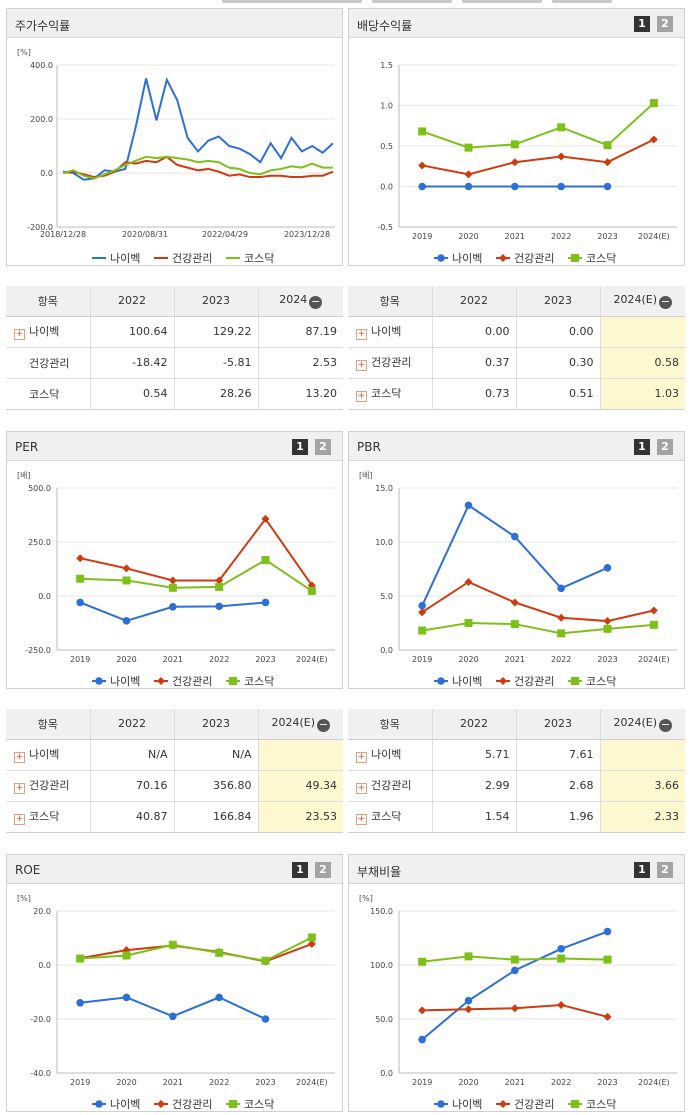  Describe the element at coordinates (557, 394) in the screenshot. I see `value-cell: 0.51` at that location.